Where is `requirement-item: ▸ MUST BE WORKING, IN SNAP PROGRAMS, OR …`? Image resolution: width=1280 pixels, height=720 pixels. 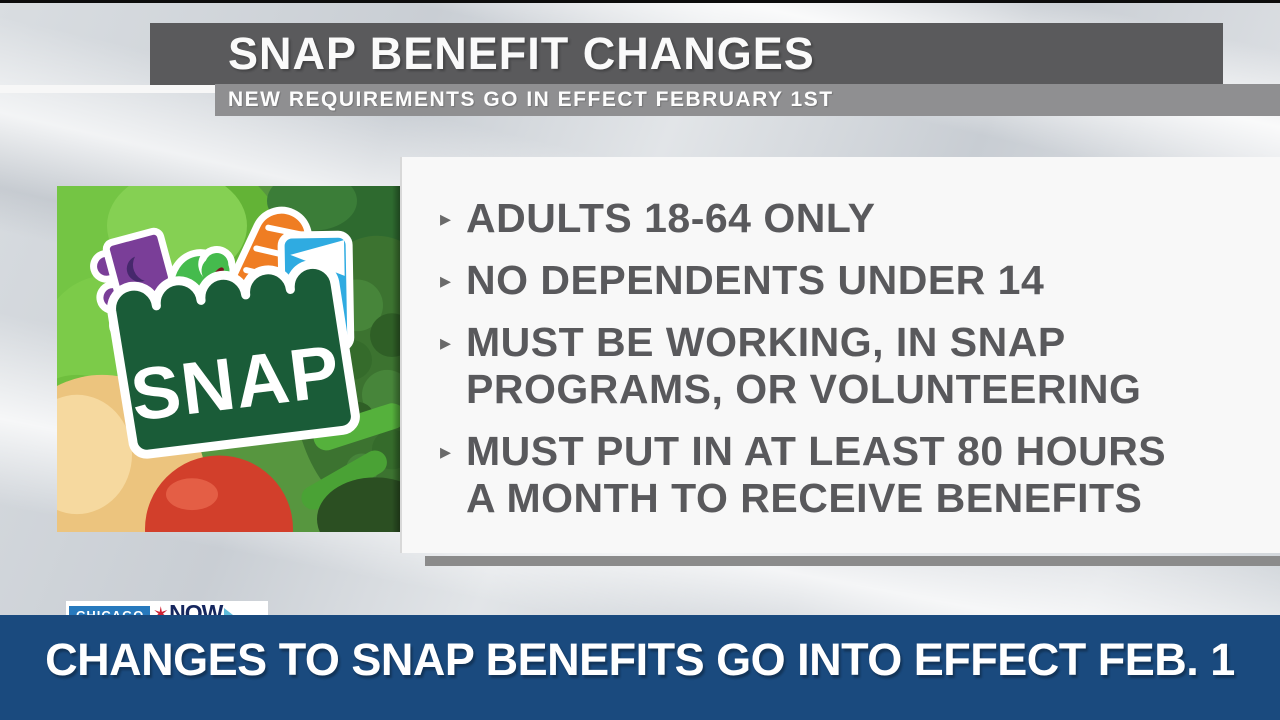 requirement-item: ▸ MUST BE WORKING, IN SNAP PROGRAMS, OR … is located at coordinates (860, 366).